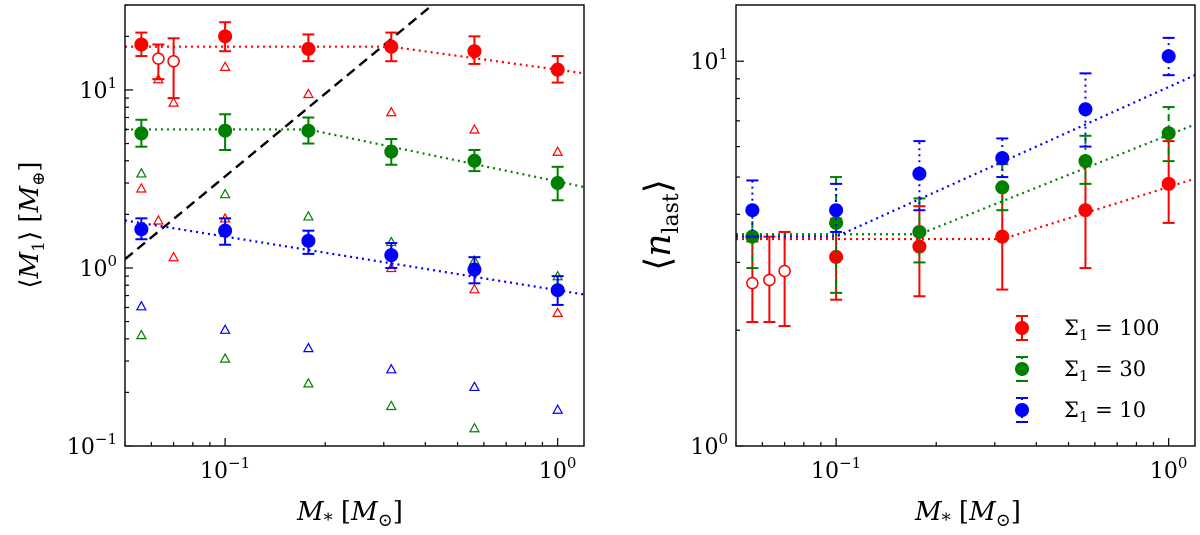  I want to click on right-x-tick-exp: 0, so click(1183, 463).